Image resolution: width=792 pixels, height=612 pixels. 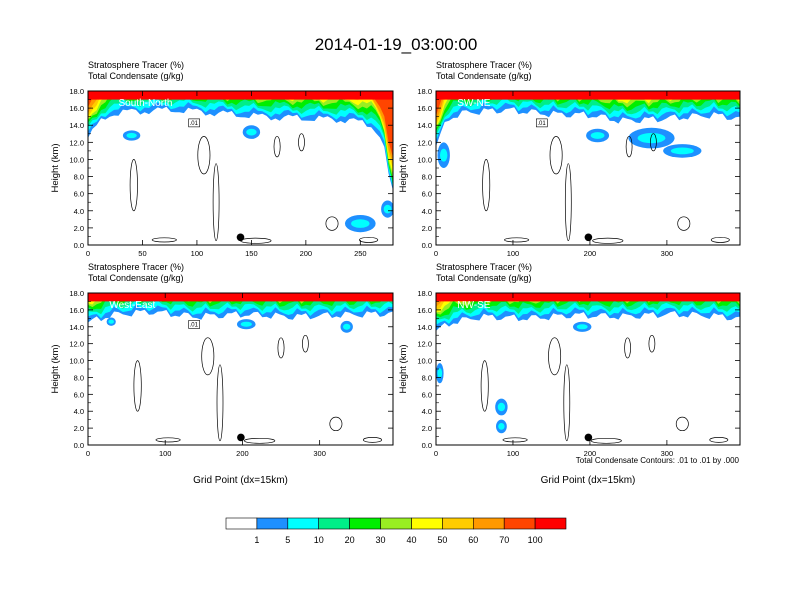 I want to click on x-tick-label: 250, so click(x=360, y=253).